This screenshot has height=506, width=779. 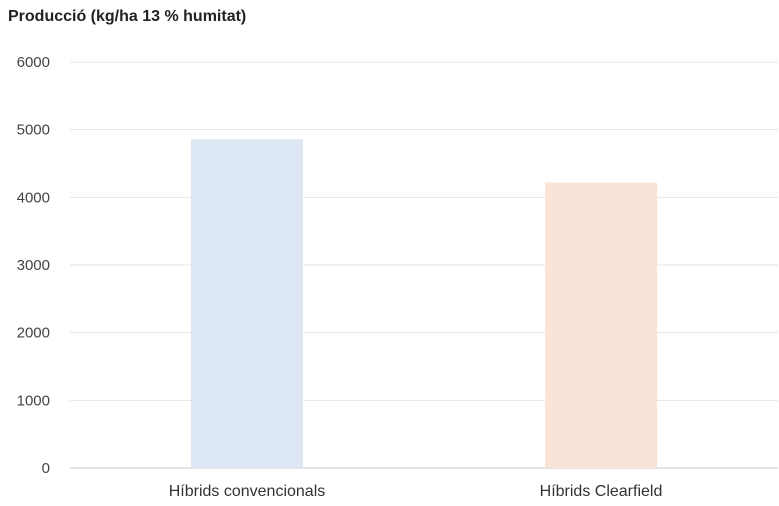 I want to click on y-tick-label: 2000, so click(x=33, y=333).